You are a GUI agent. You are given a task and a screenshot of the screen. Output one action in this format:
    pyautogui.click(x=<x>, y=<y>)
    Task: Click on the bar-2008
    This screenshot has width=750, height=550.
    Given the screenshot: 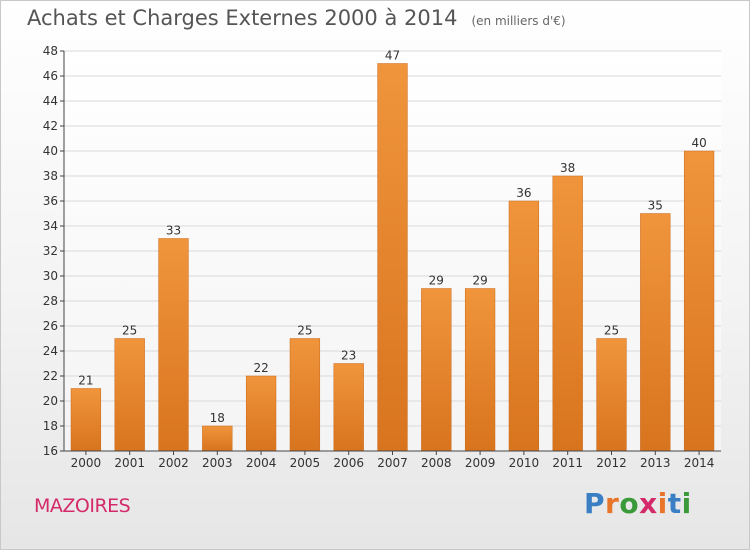 What is the action you would take?
    pyautogui.click(x=436, y=370)
    